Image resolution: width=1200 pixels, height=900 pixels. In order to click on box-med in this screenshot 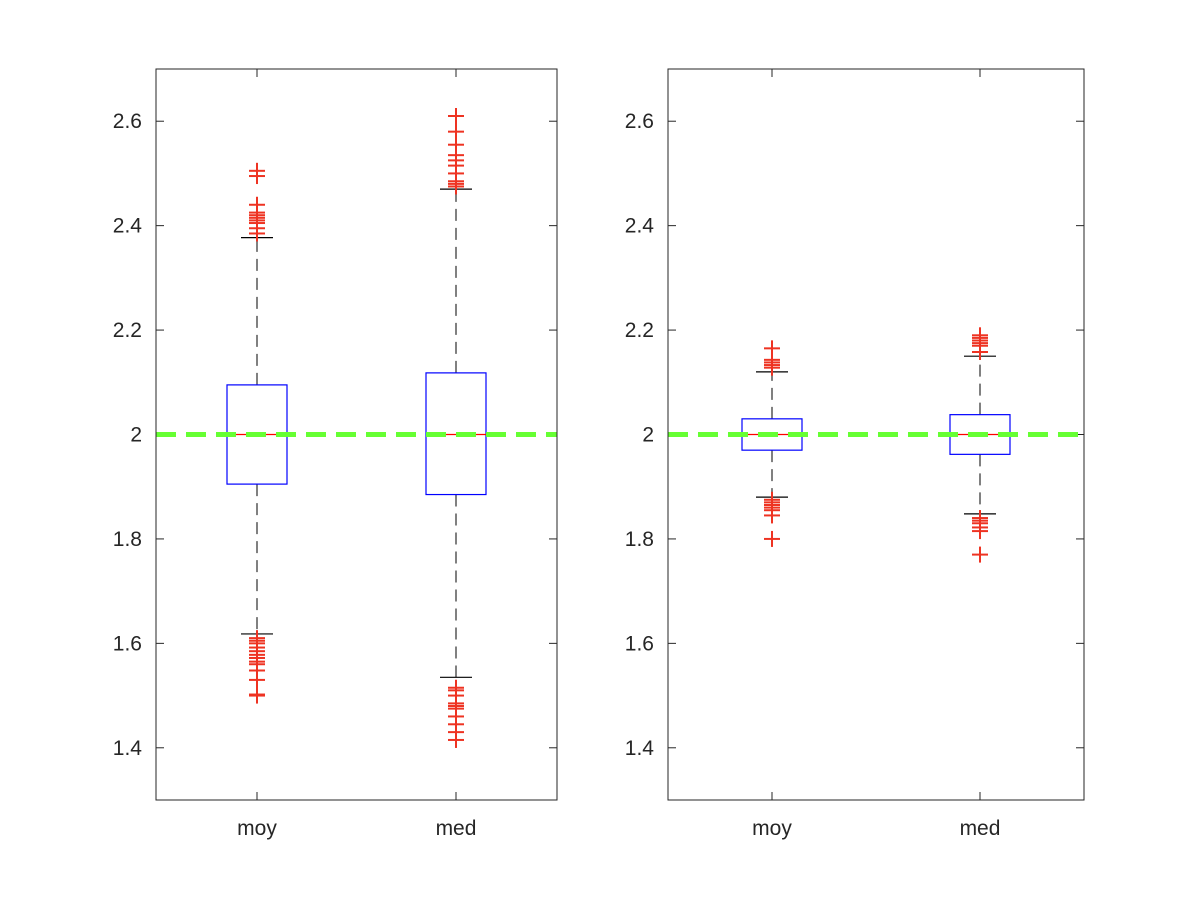, I will do `click(456, 427)`.